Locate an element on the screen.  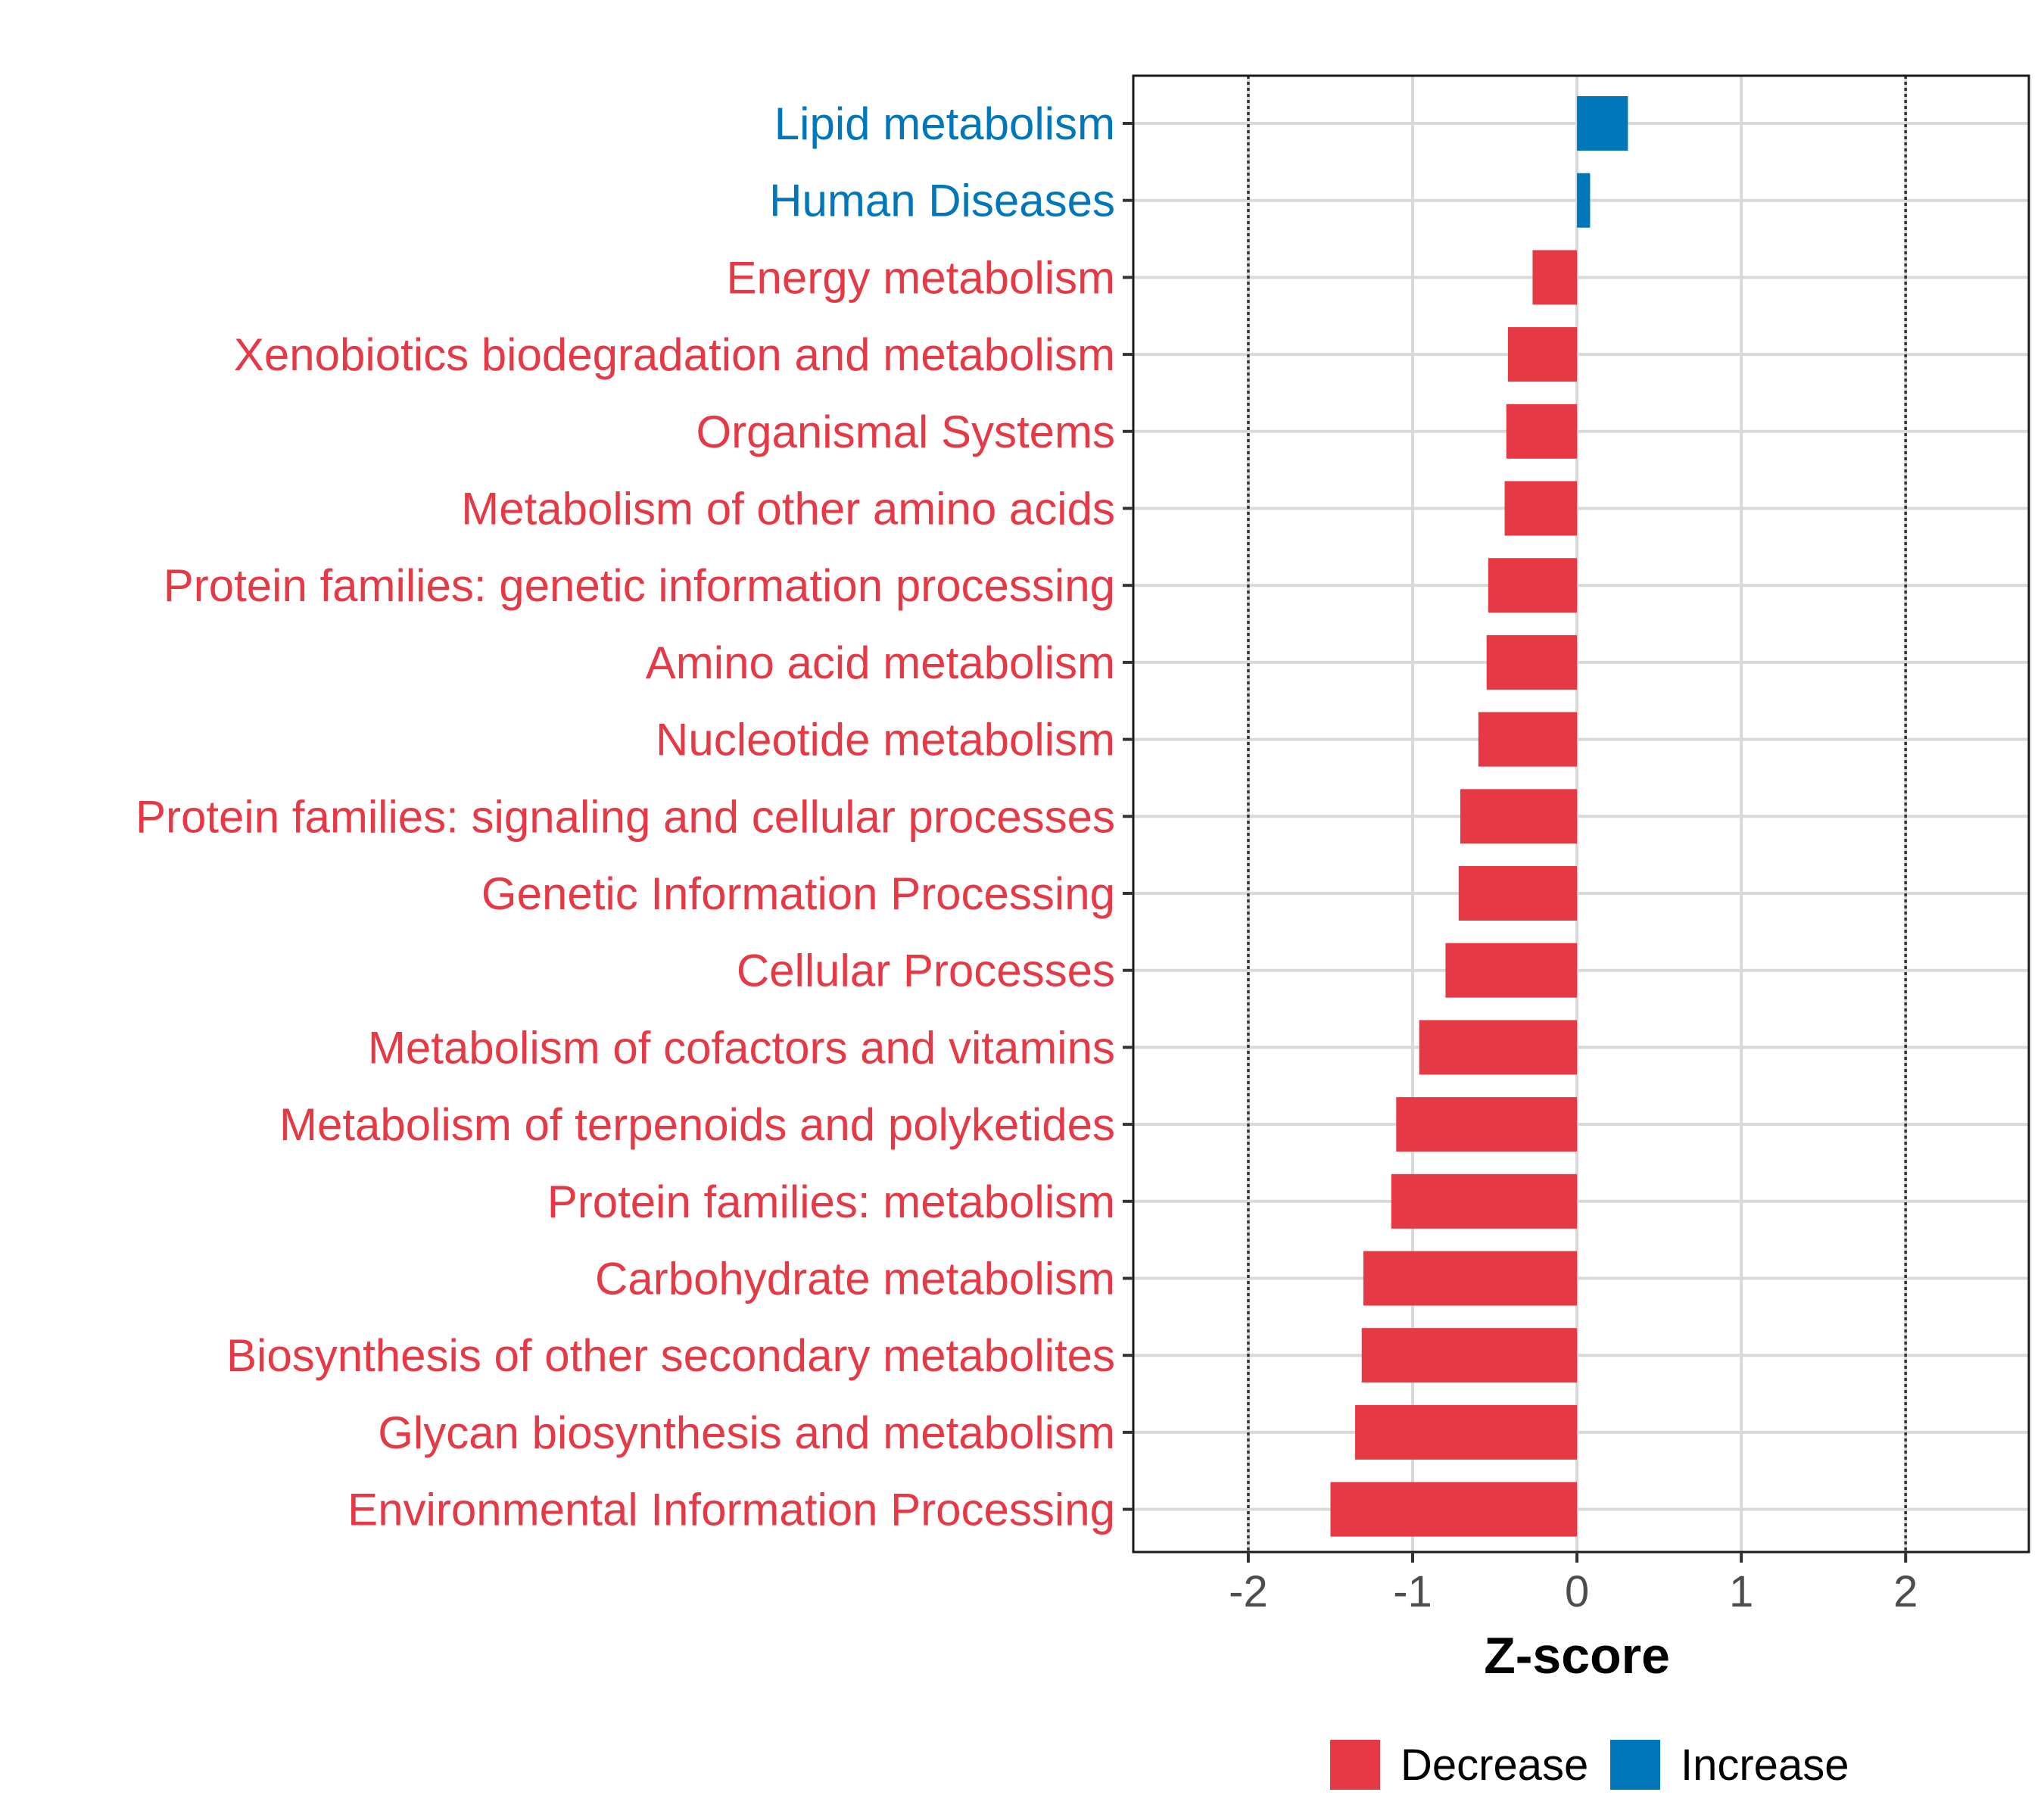
legend: Decrease Increase is located at coordinates (1589, 1765).